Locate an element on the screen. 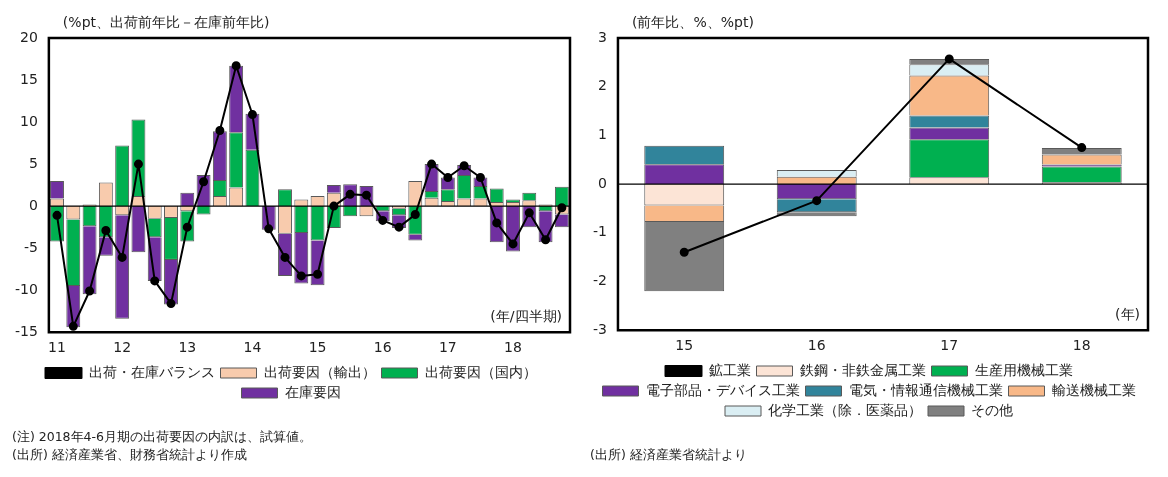 The width and height of the screenshot is (1168, 477). y-tick-label: 10 is located at coordinates (29, 120).